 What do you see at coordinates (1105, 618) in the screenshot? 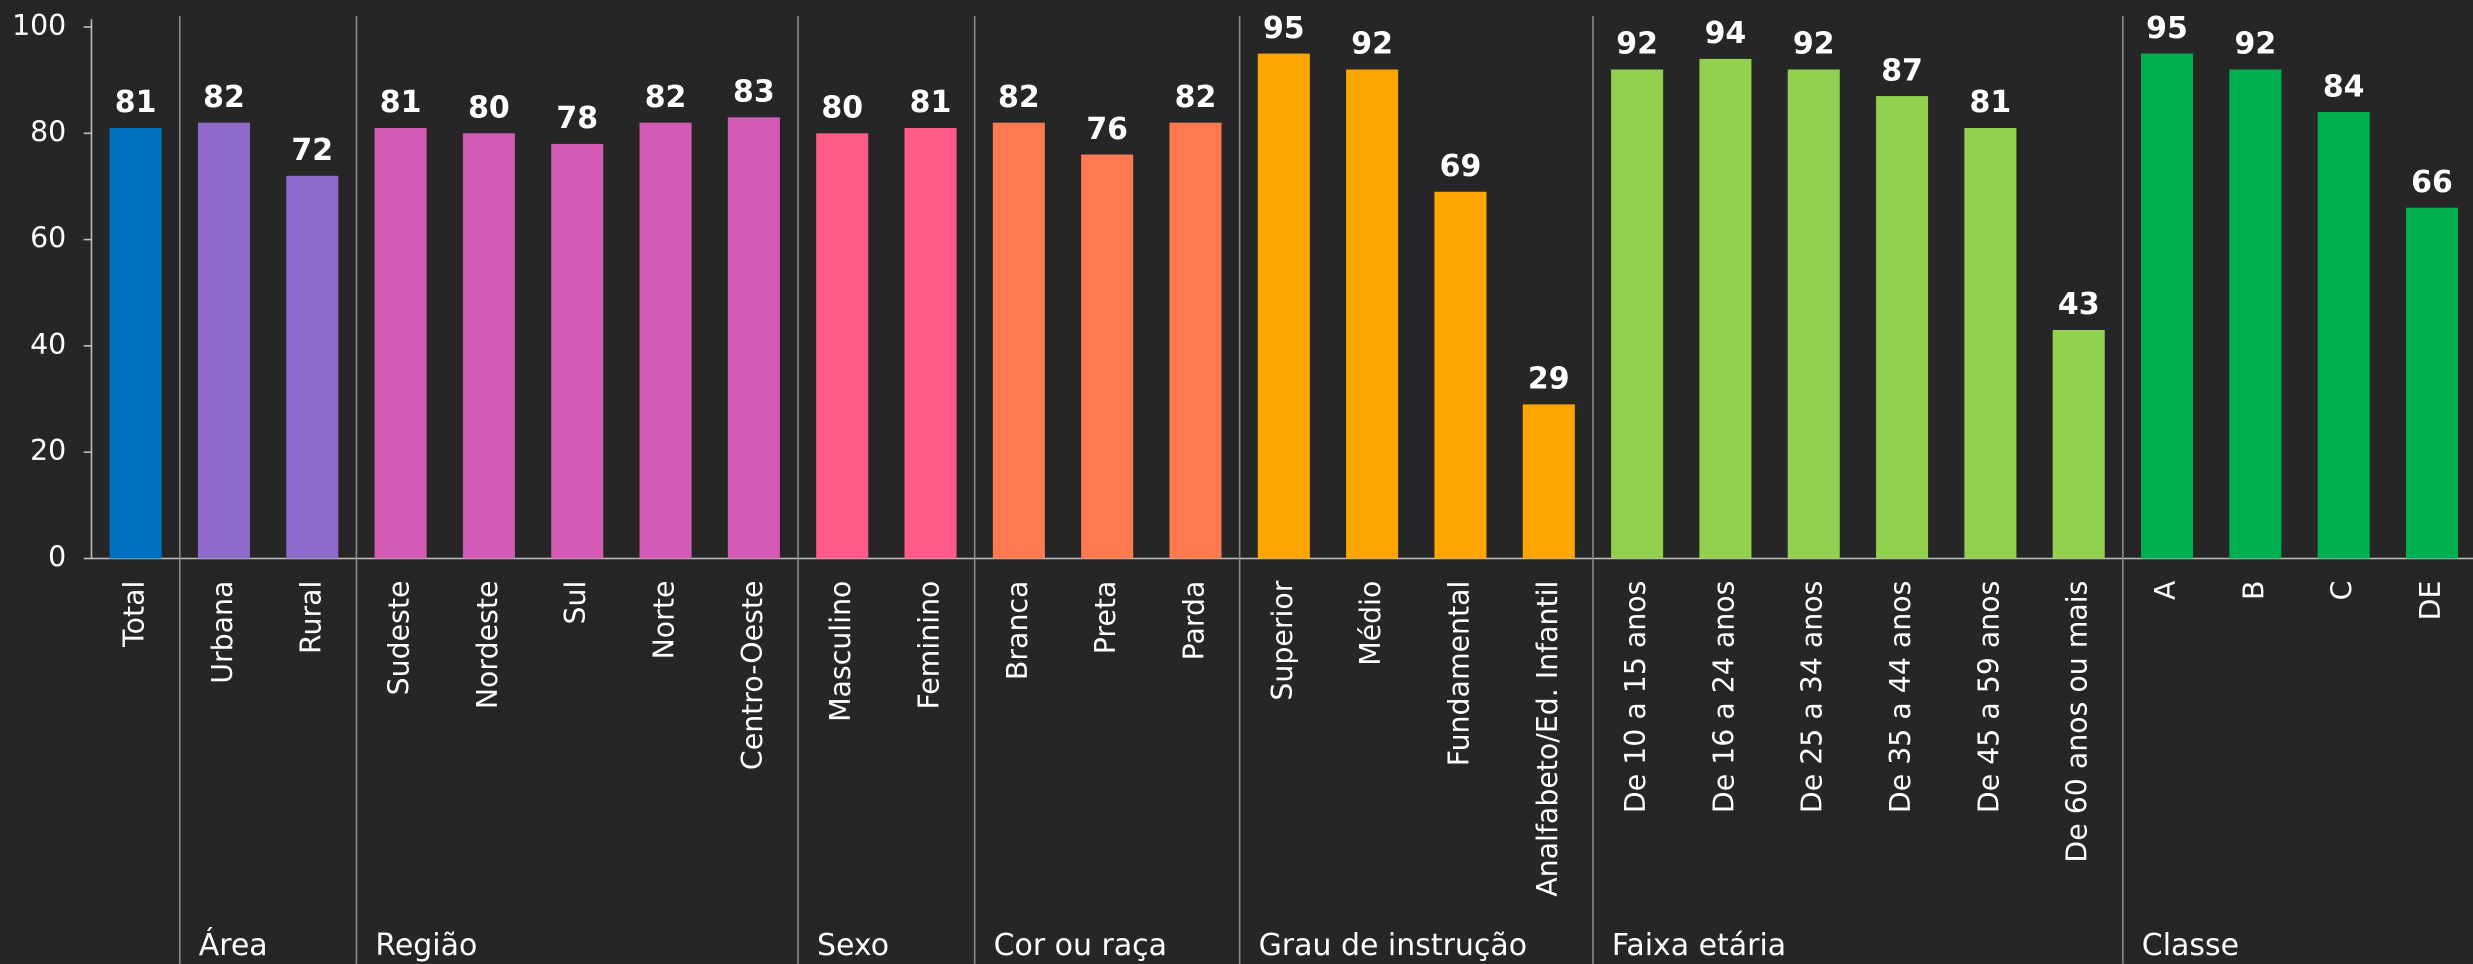
I see `x-tick-label: Preta` at bounding box center [1105, 618].